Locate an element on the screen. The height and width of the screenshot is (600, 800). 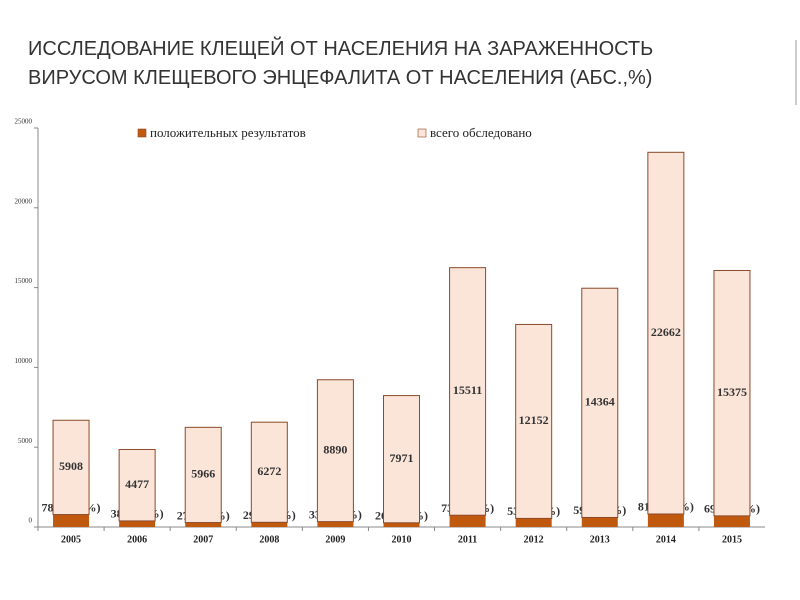
y-tick-label: 25000 is located at coordinates (24, 122).